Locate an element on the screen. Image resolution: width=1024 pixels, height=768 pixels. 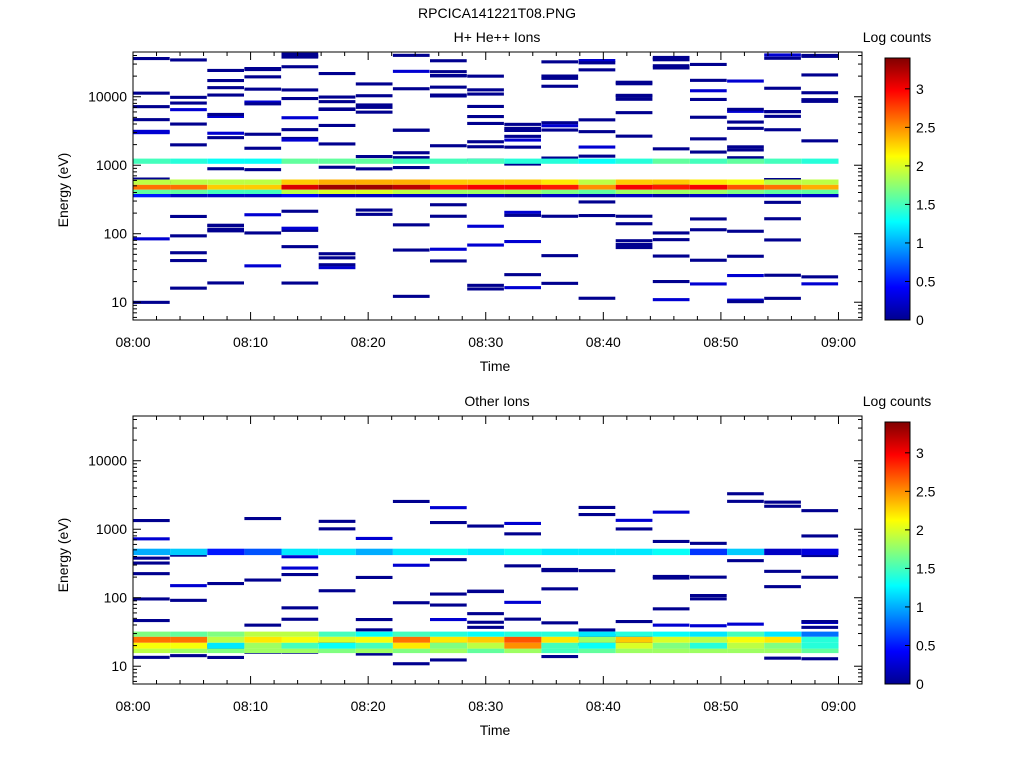
x-tick-label: 08:30 is located at coordinates (485, 342).